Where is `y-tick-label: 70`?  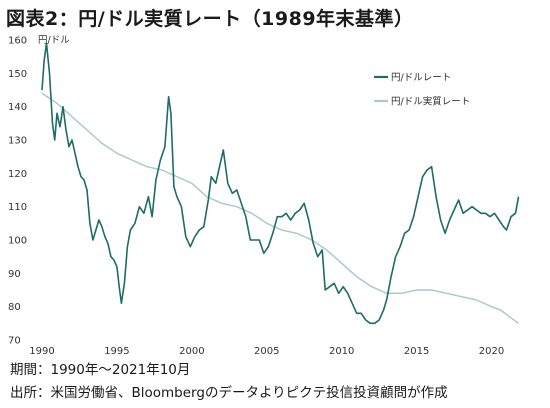 y-tick-label: 70 is located at coordinates (14, 341).